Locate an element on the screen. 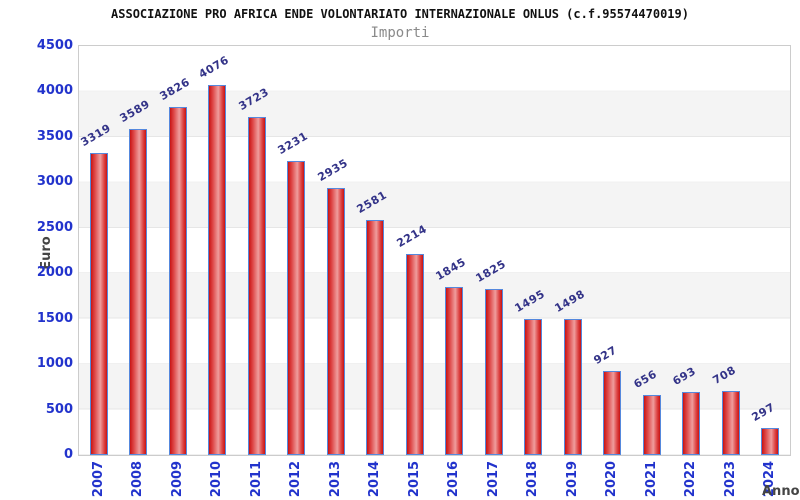  y-axis-tick-label: 3000 is located at coordinates (54, 182).